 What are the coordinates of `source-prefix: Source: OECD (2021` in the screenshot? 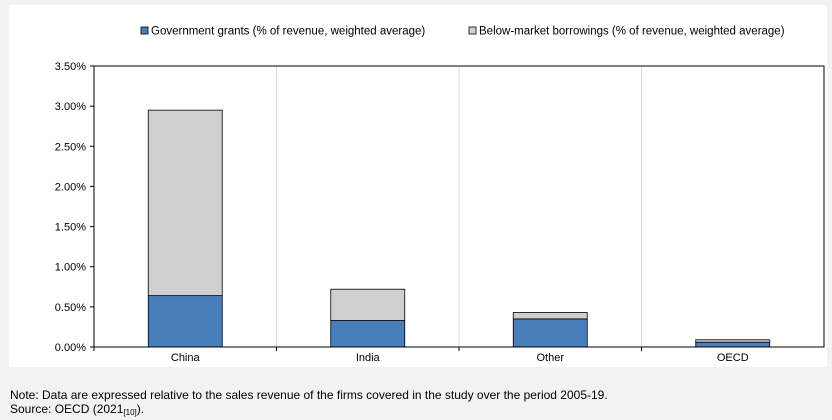 It's located at (67, 409).